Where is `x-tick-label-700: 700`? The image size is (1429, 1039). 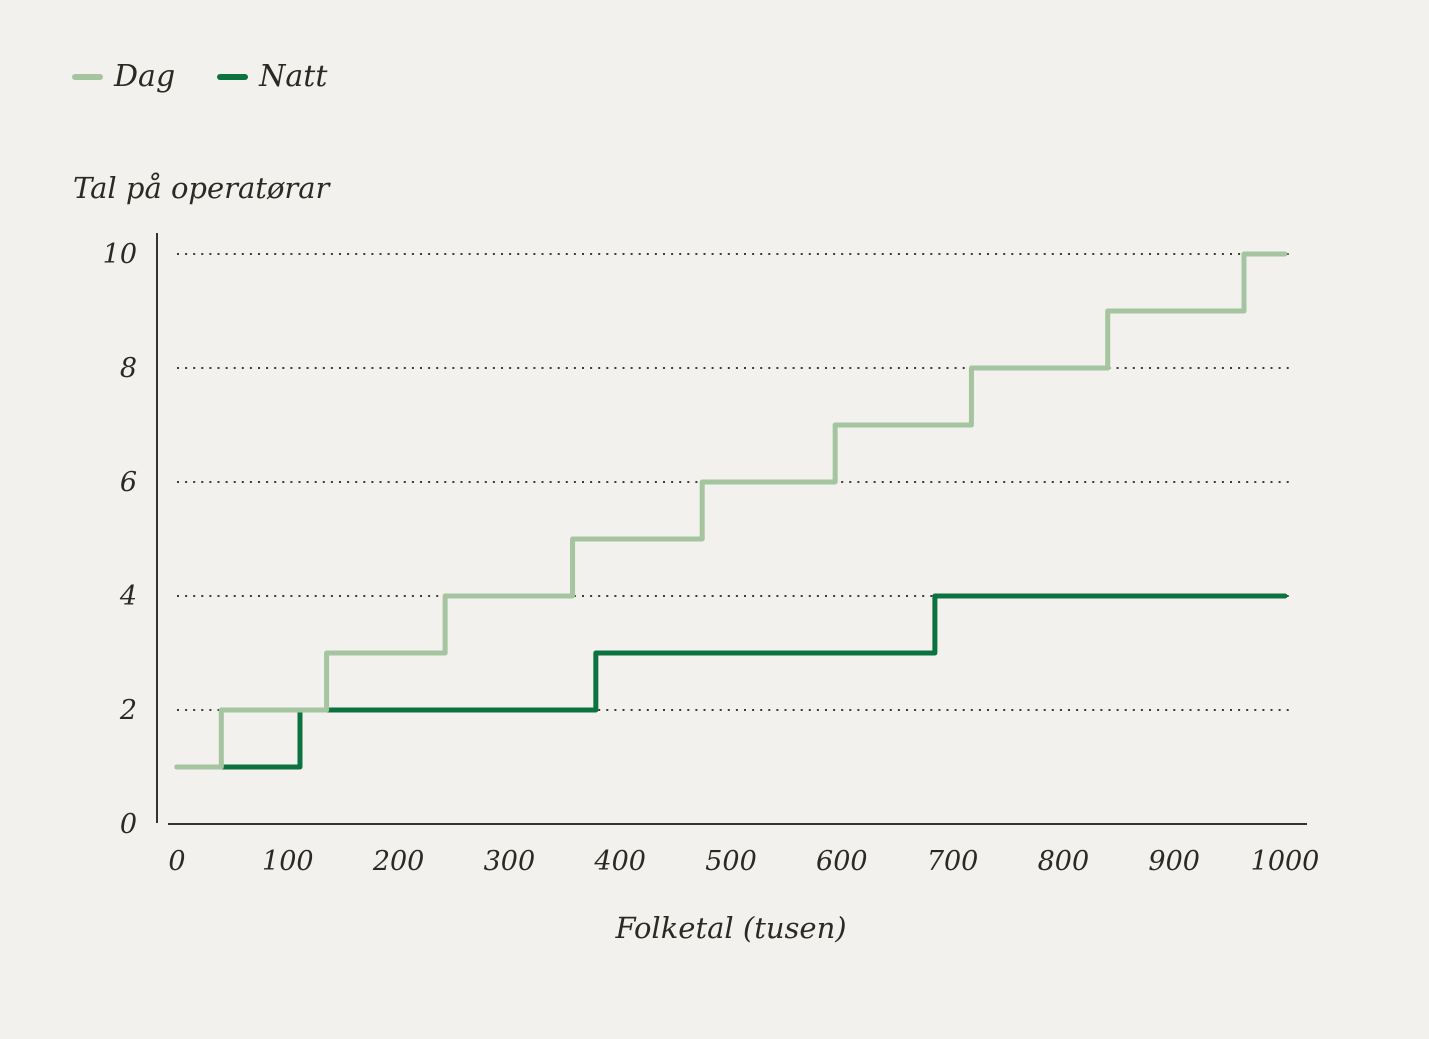
x-tick-label-700: 700 is located at coordinates (953, 861).